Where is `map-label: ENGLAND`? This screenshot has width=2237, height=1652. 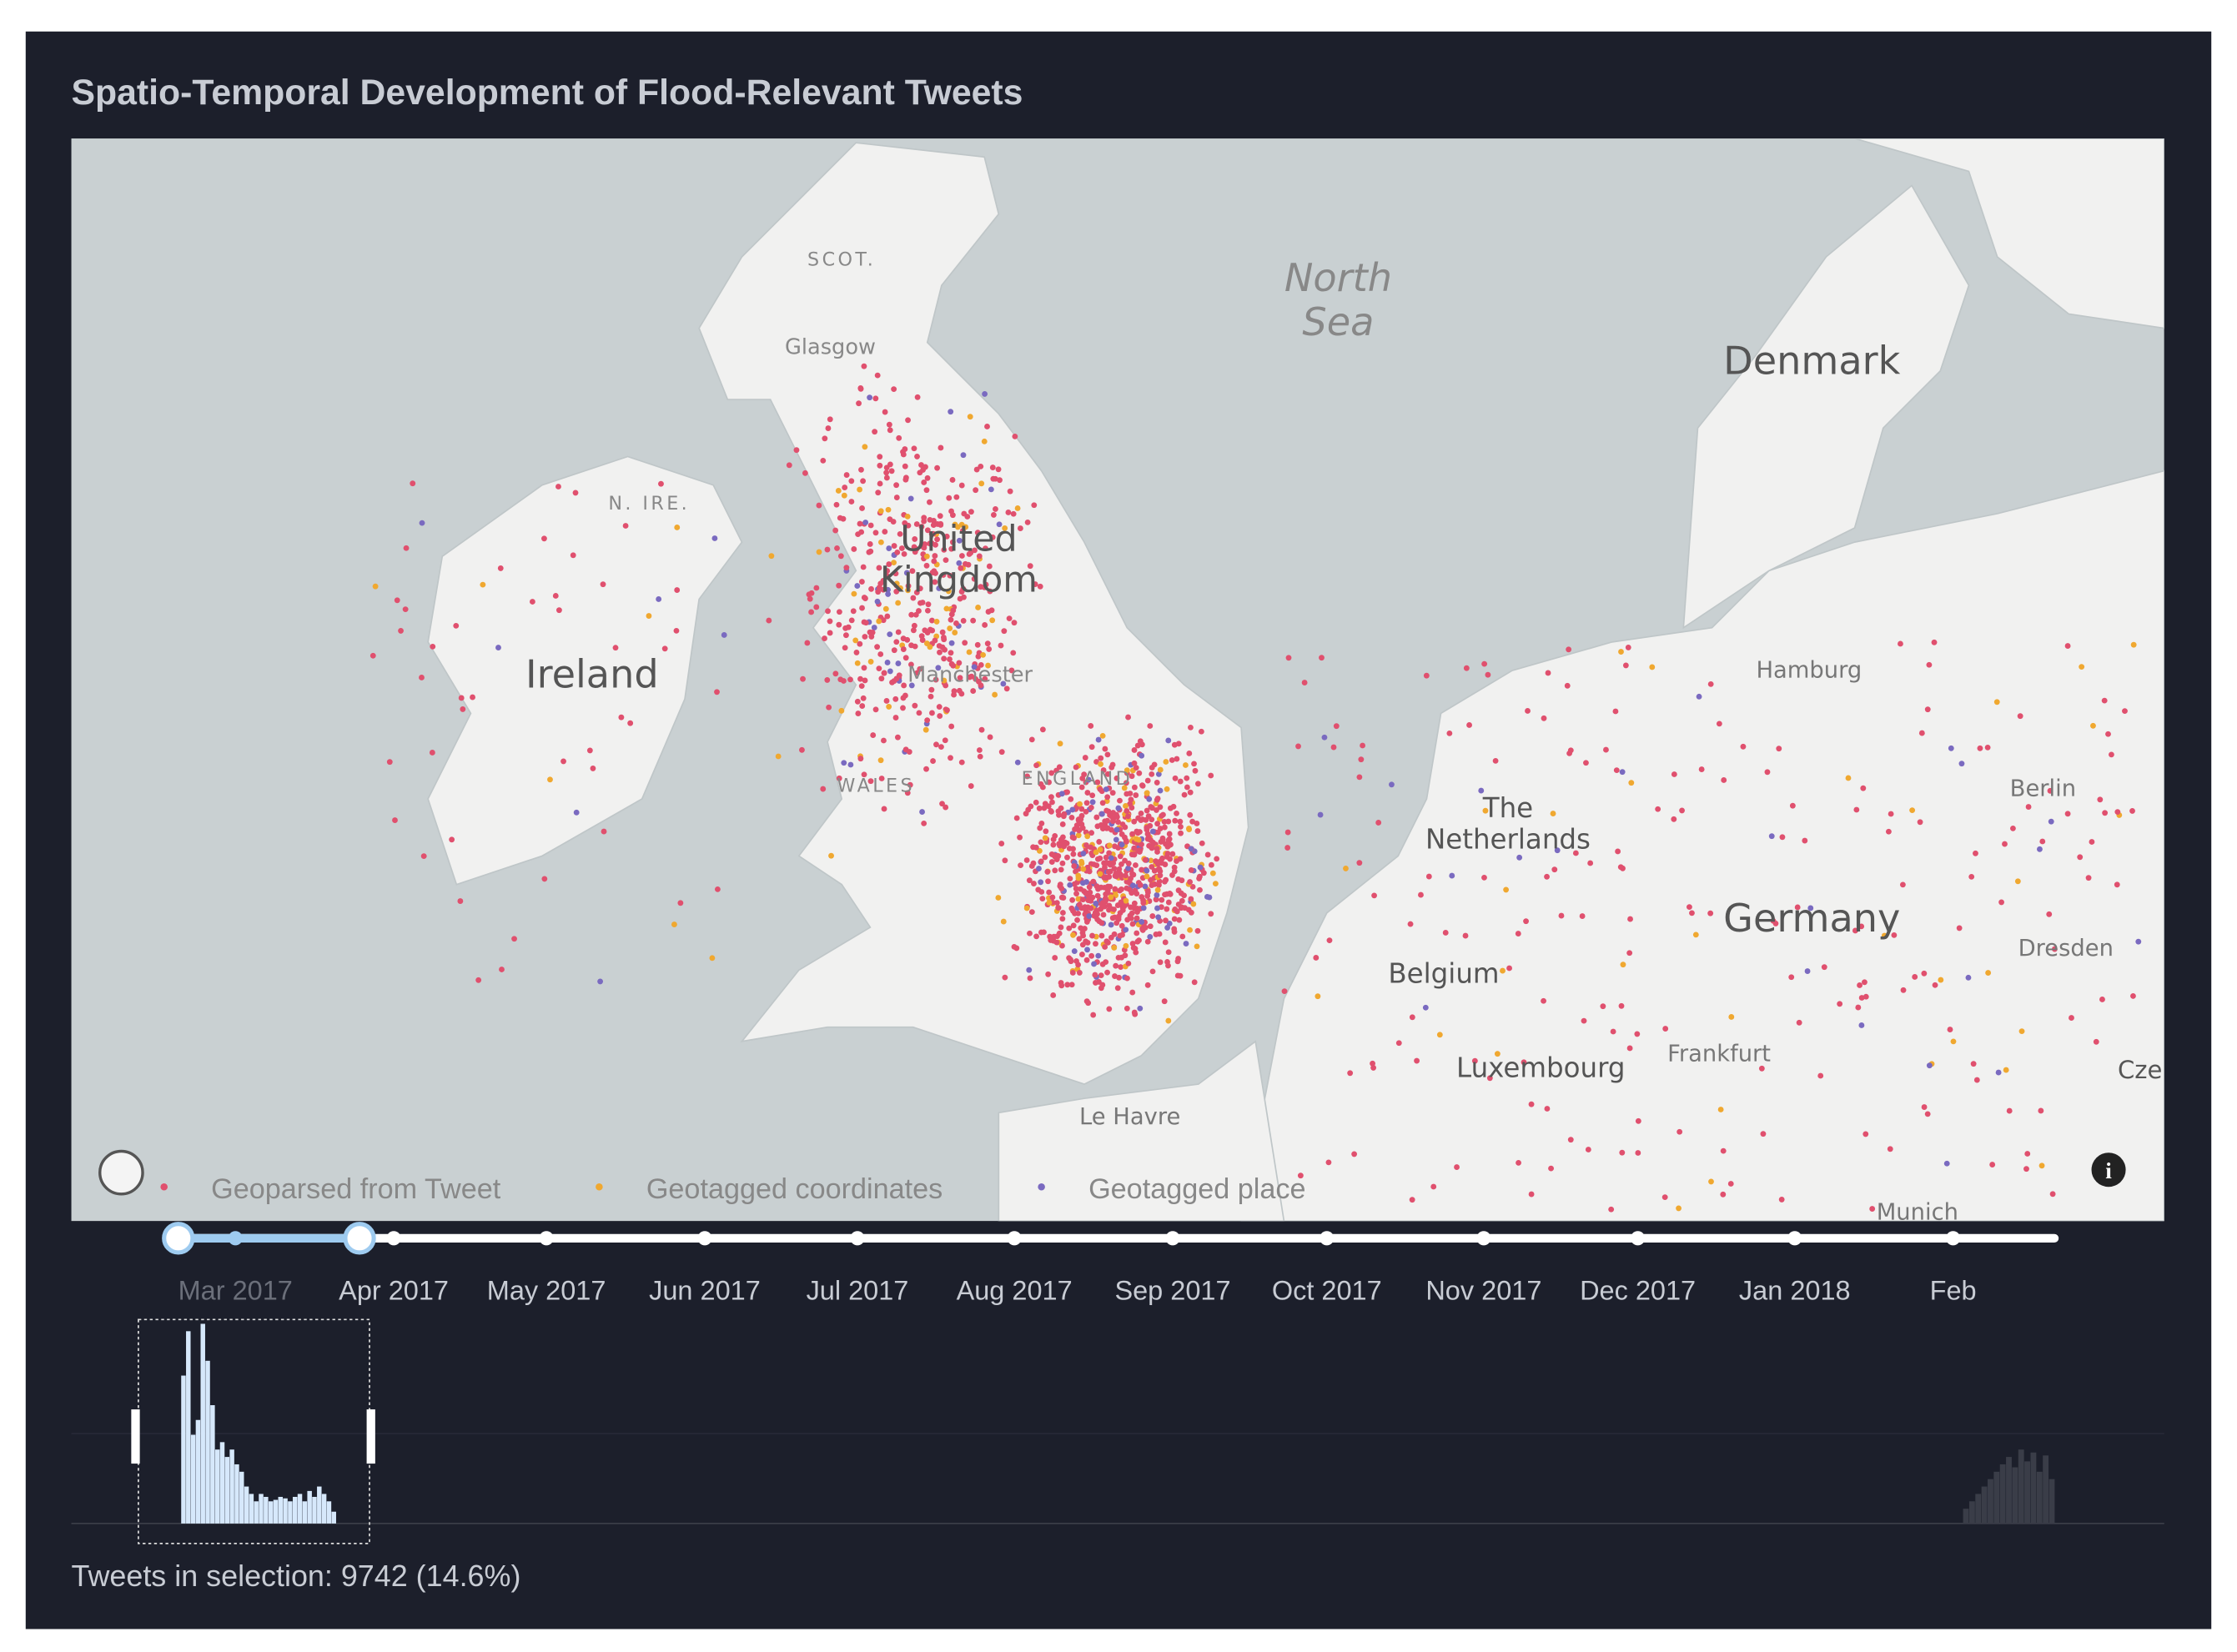
map-label: ENGLAND is located at coordinates (1078, 779).